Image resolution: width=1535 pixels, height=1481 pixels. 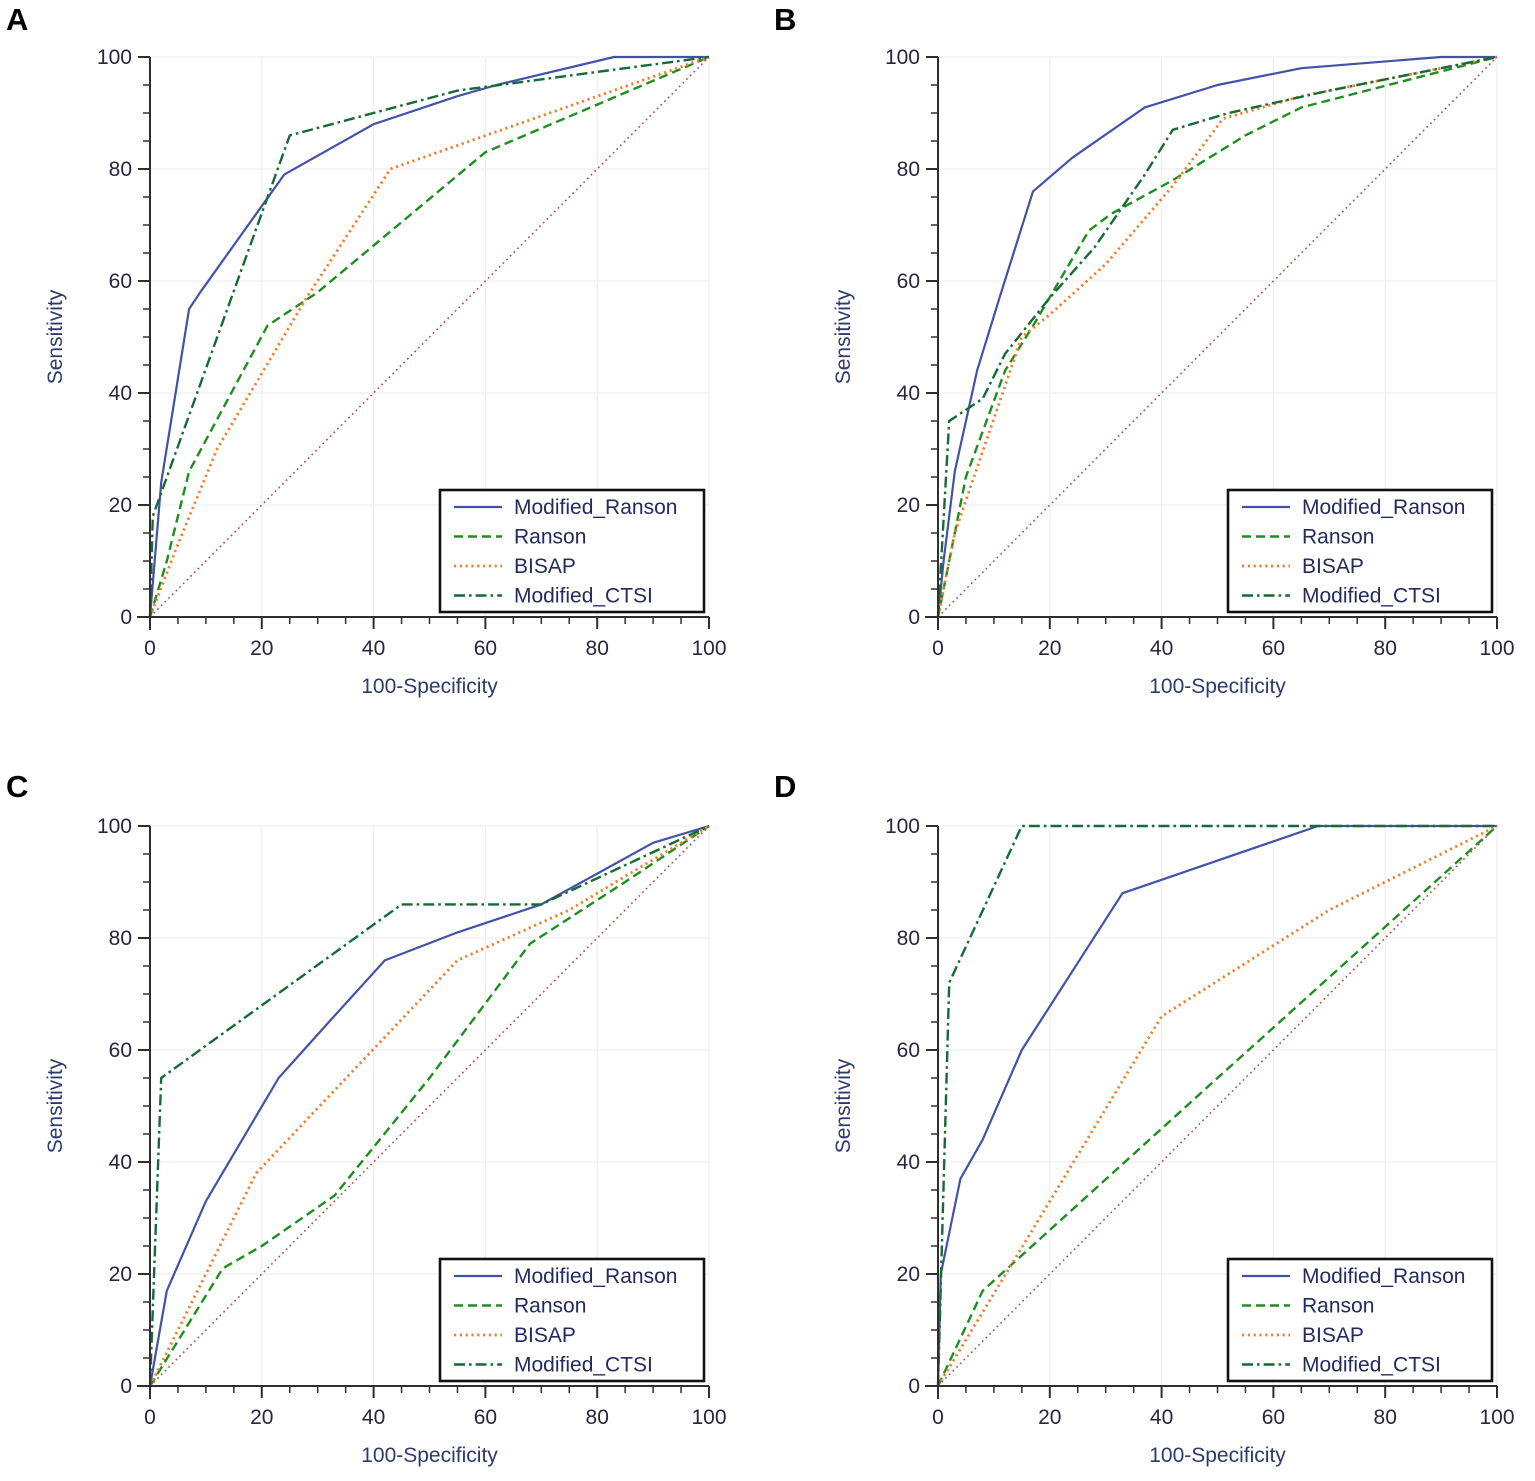 What do you see at coordinates (786, 786) in the screenshot?
I see `panel-label-d: D` at bounding box center [786, 786].